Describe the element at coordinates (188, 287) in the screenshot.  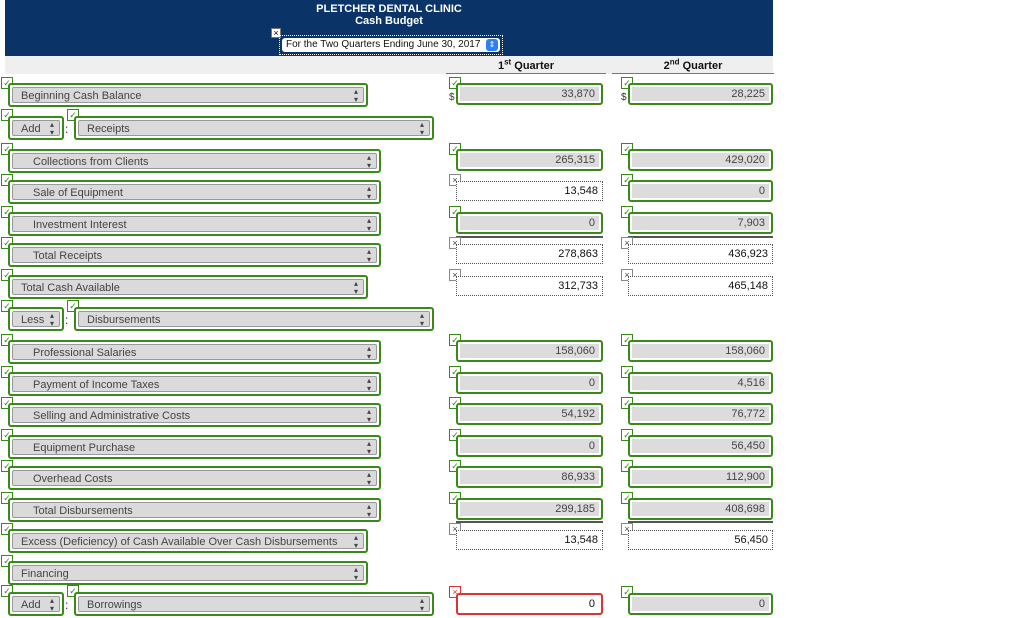
I see `total-cash-label-dropdown: Total Cash Available ▴ ▾` at that location.